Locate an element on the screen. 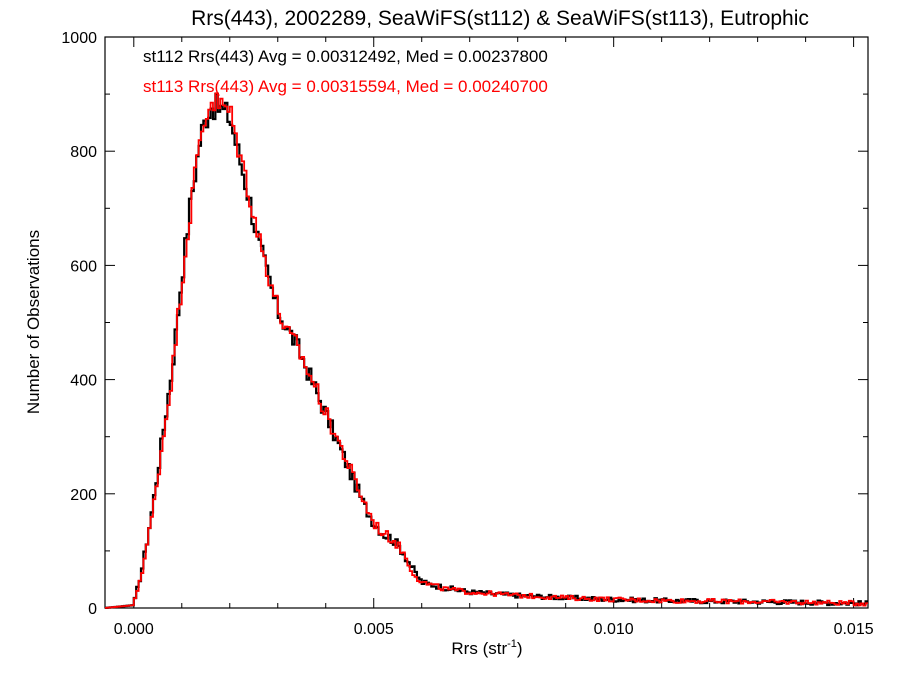 The width and height of the screenshot is (900, 675). y-tick-label: 600 is located at coordinates (83, 266).